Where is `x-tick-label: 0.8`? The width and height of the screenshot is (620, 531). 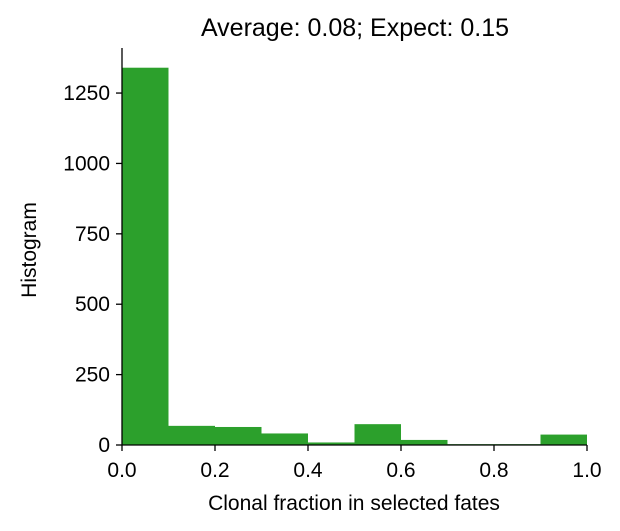
x-tick-label: 0.8 is located at coordinates (493, 470).